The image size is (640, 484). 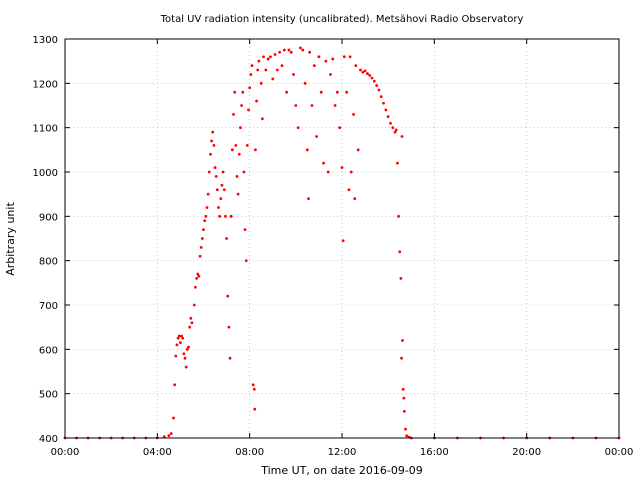 What do you see at coordinates (342, 452) in the screenshot?
I see `x-tick-label: 12:00` at bounding box center [342, 452].